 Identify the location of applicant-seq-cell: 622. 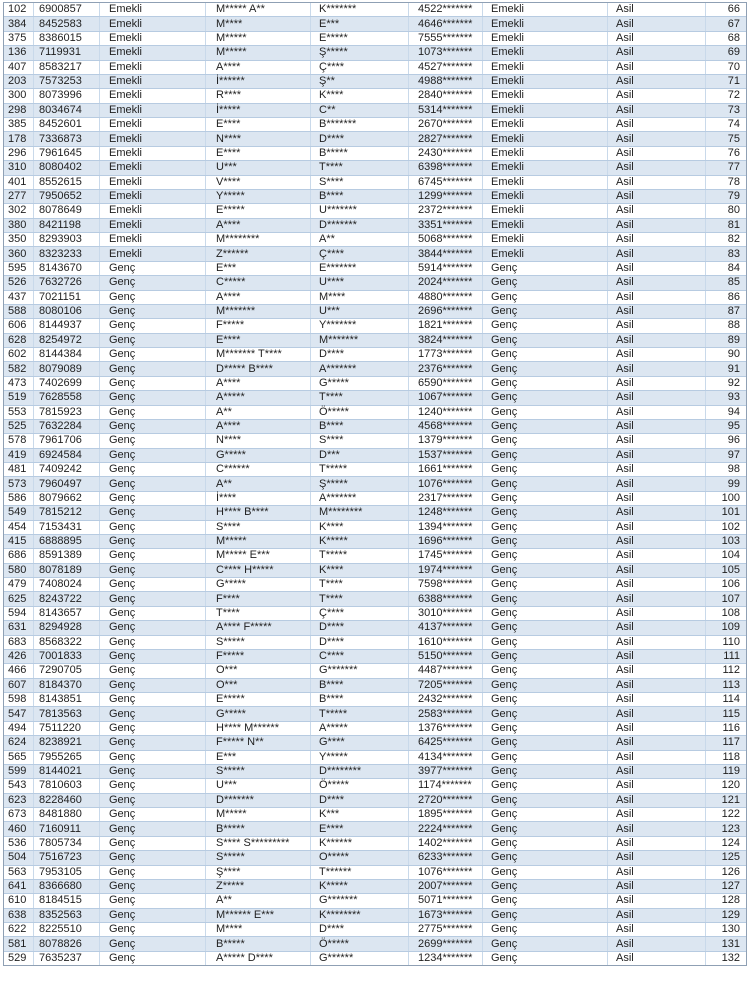
(19, 930).